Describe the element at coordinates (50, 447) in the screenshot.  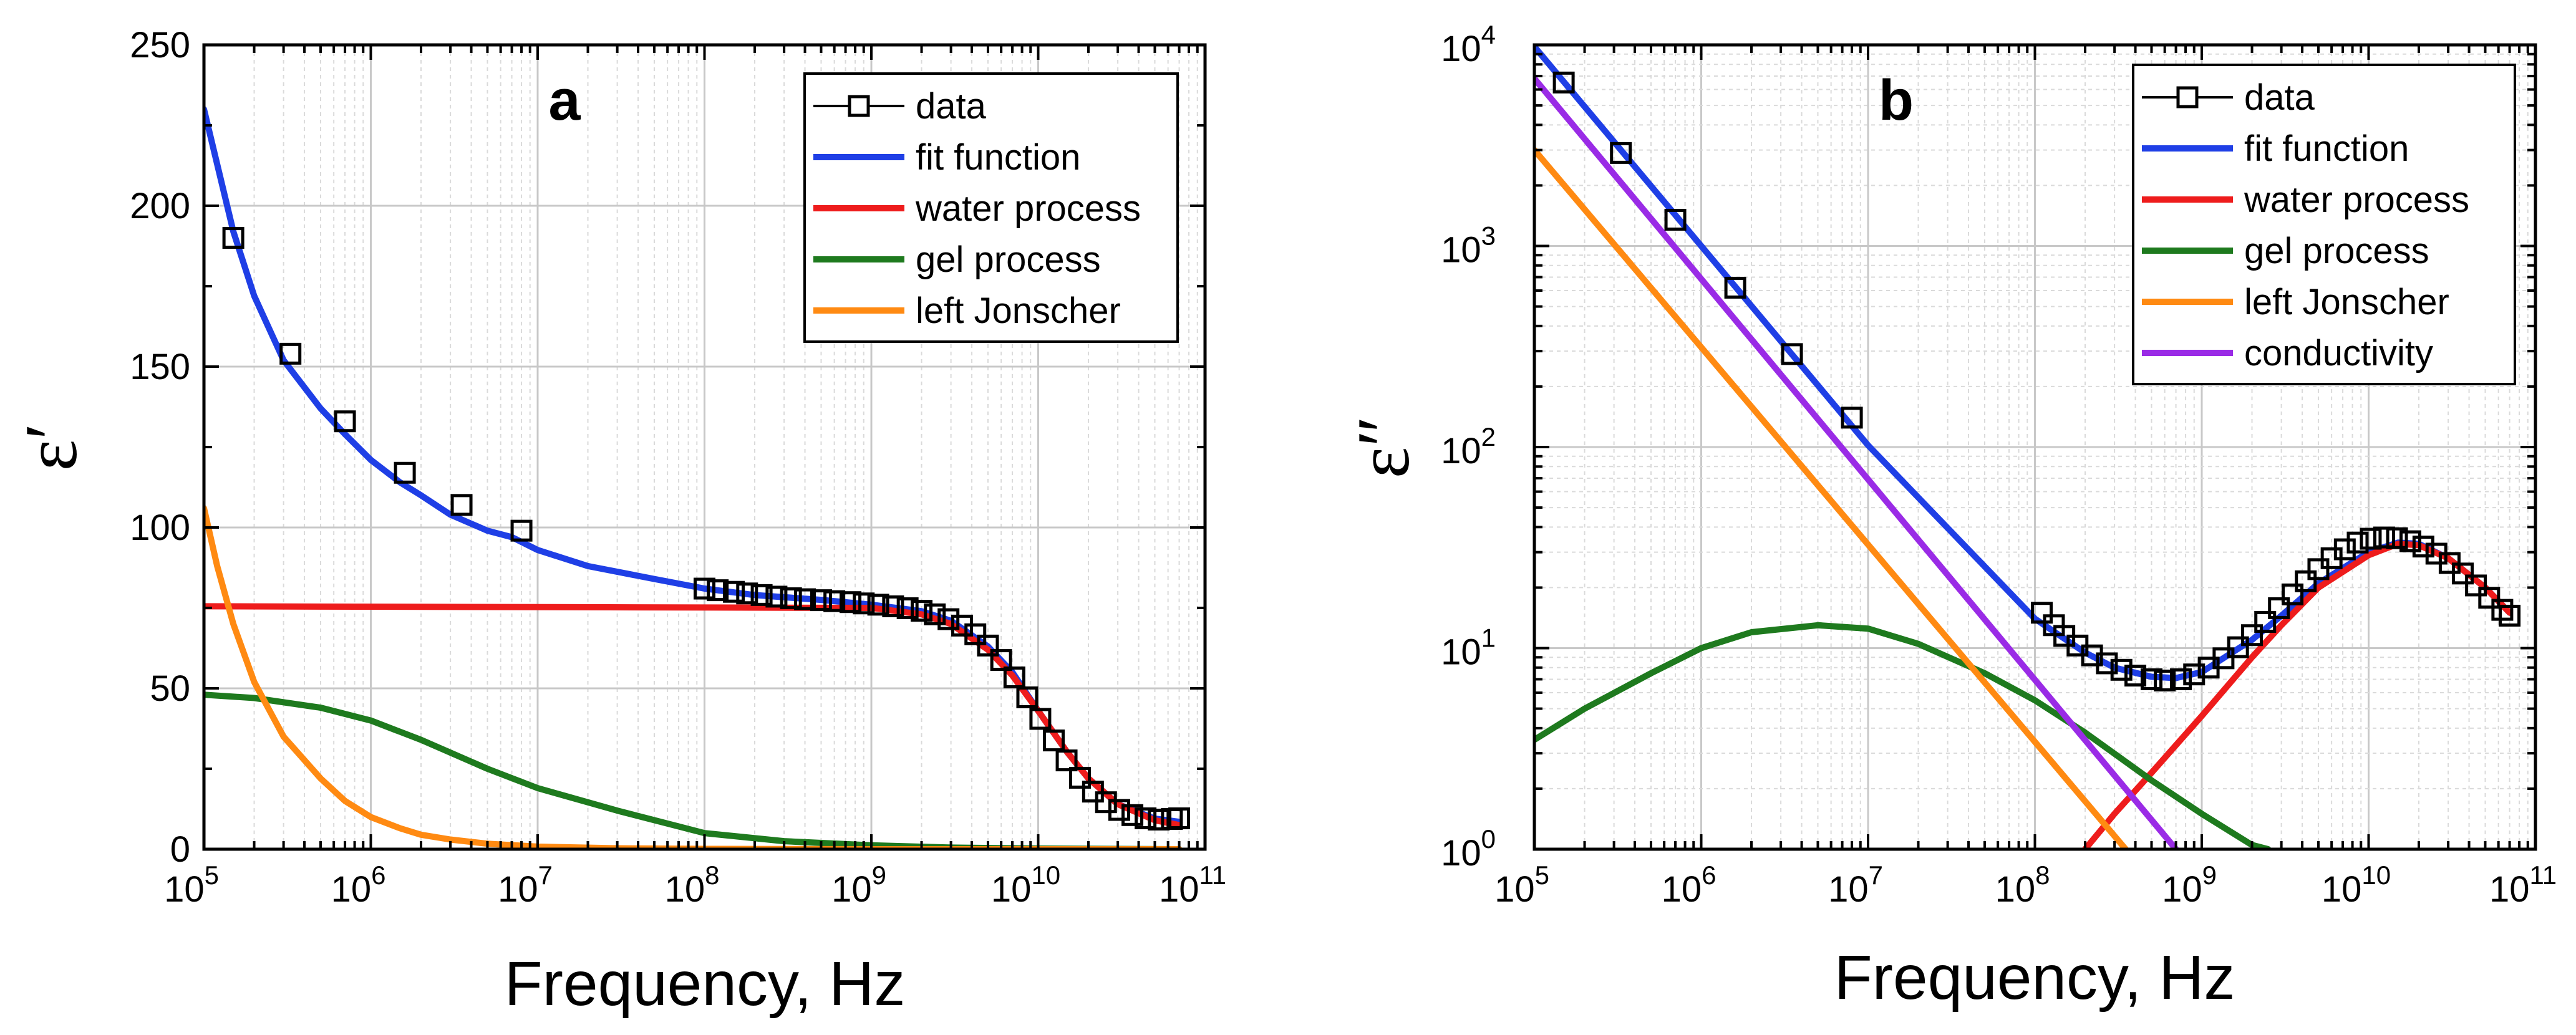
I see `y-axis-title-a: ε′` at that location.